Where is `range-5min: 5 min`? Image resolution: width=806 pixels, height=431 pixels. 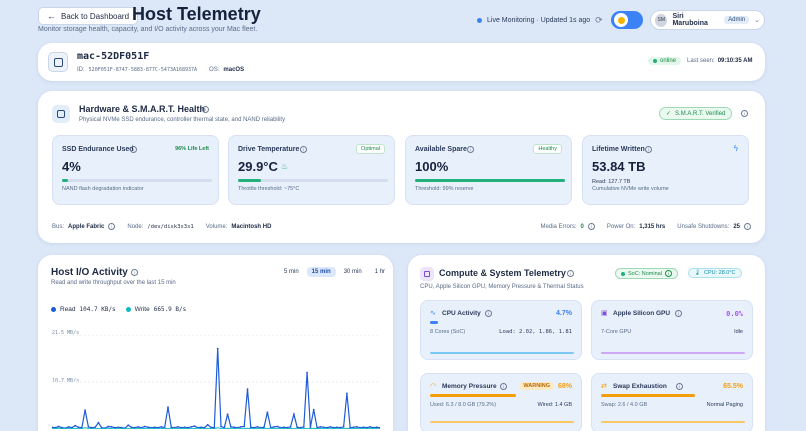 range-5min: 5 min is located at coordinates (291, 272).